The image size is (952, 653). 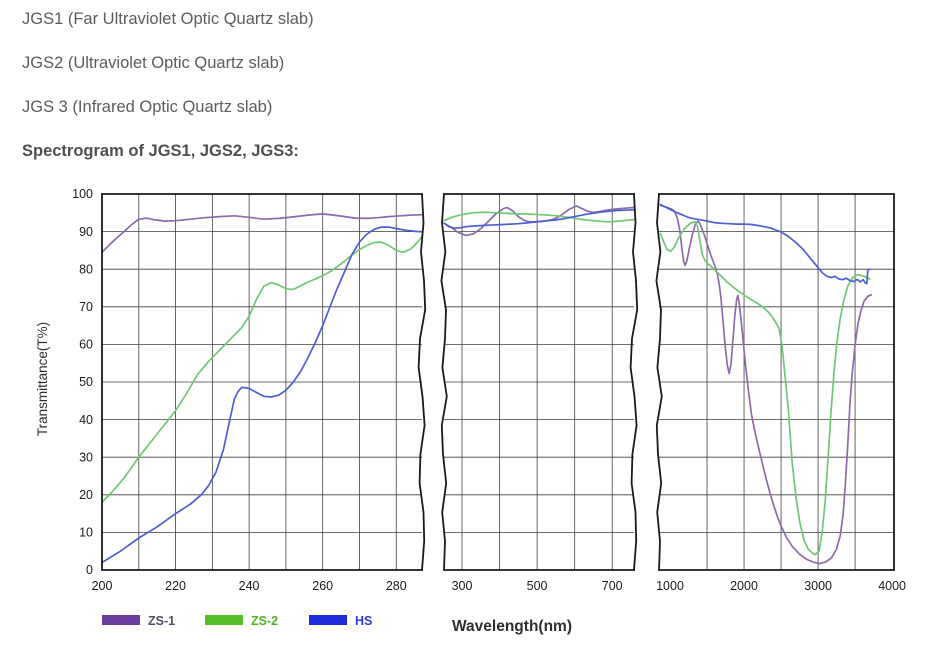 What do you see at coordinates (153, 63) in the screenshot?
I see `product-title-jgs2: JGS2 (Ultraviolet Optic Quartz slab)` at bounding box center [153, 63].